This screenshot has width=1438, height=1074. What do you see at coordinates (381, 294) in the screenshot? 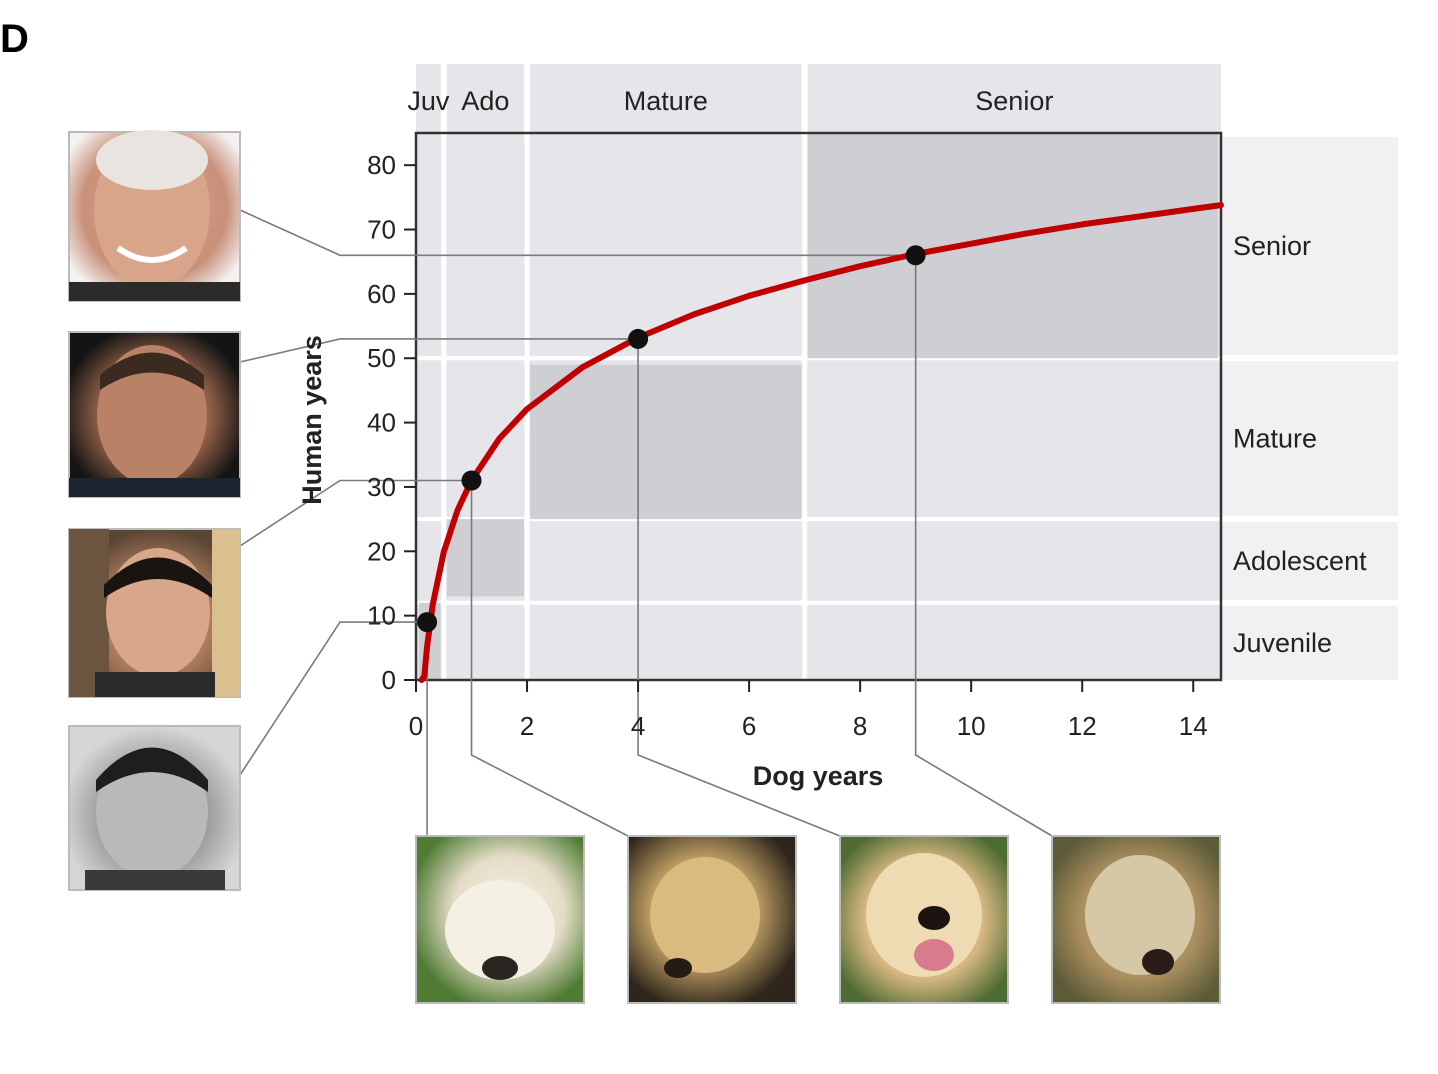
I see `y-tick-label: 60` at bounding box center [381, 294].